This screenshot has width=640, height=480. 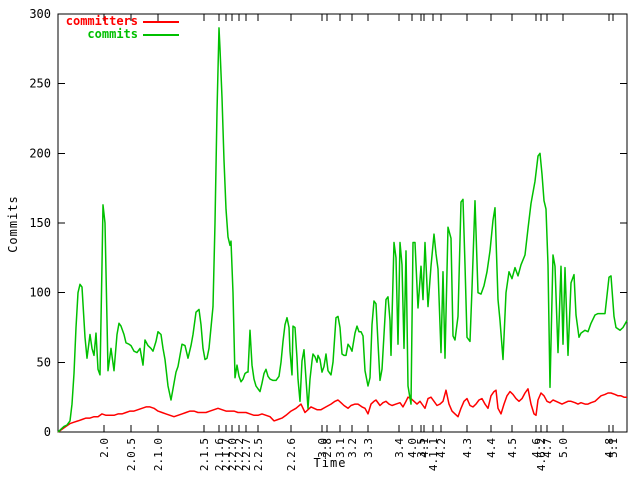 I want to click on legend-item-committers: committers, so click(x=118, y=21).